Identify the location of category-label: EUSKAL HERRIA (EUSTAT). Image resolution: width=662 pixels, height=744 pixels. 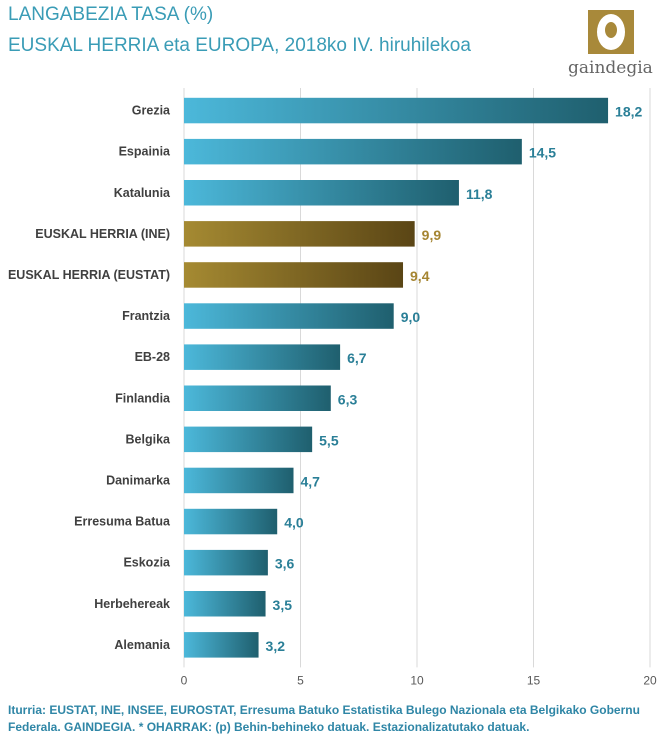
(89, 275).